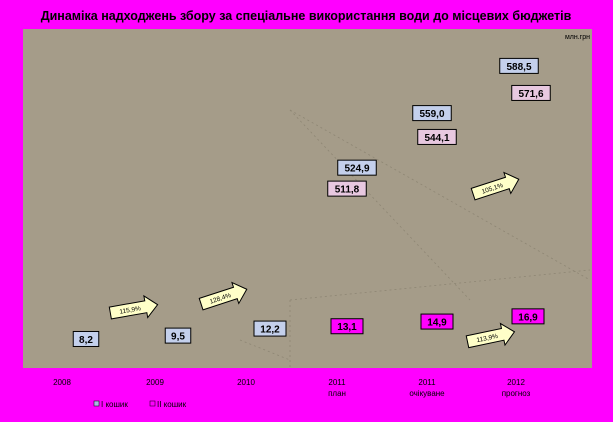 This screenshot has height=422, width=613. I want to click on data-label: 9,5, so click(178, 335).